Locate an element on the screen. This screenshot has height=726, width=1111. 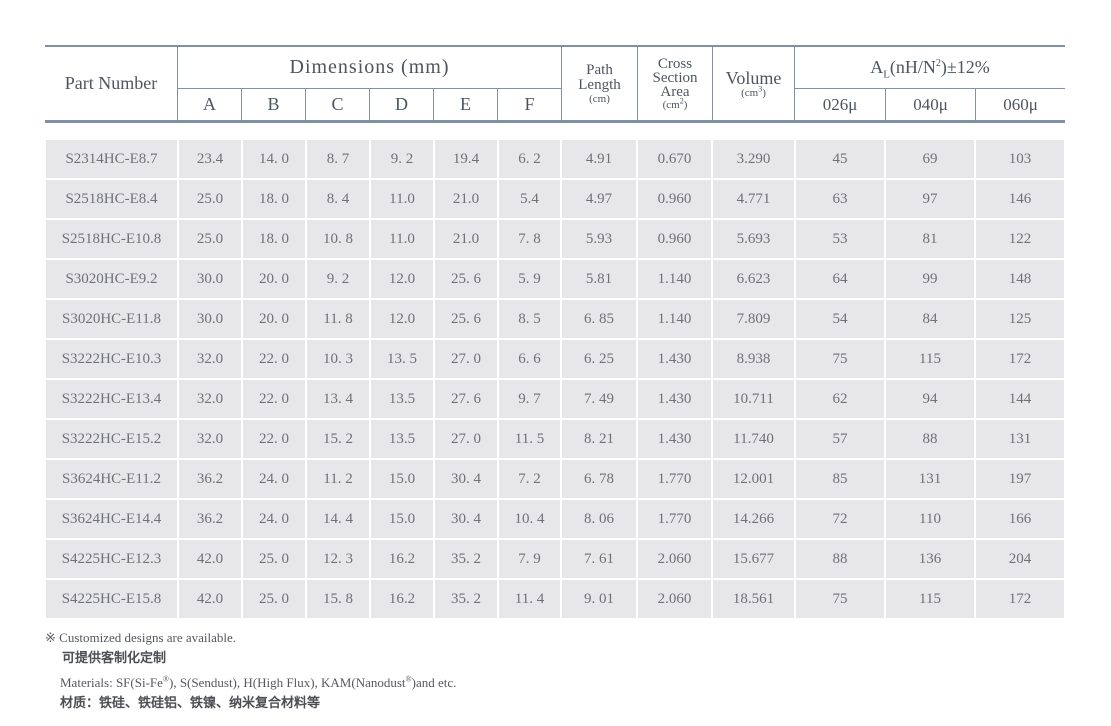
col-header-dim-a: A is located at coordinates (210, 104).